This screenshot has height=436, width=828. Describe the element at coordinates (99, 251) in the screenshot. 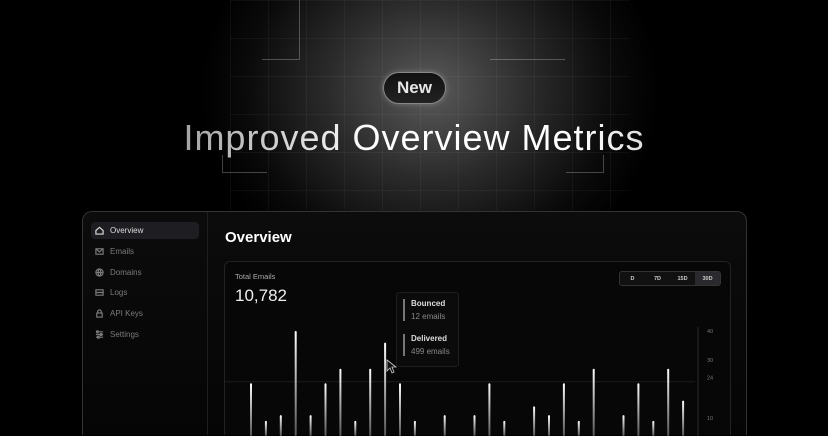

I see `mail-icon` at that location.